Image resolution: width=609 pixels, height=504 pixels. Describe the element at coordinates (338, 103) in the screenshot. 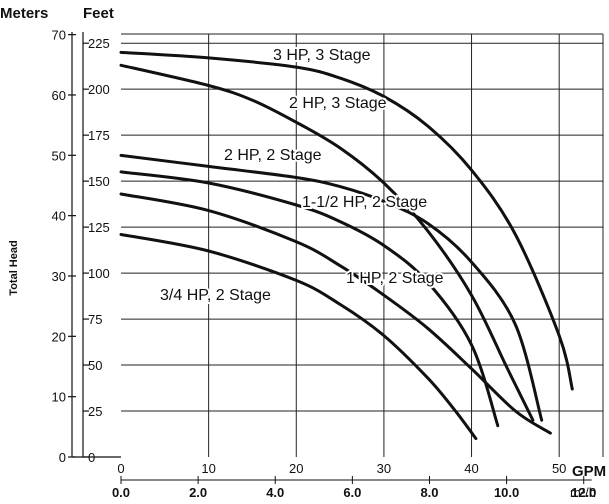

I see `curve-label-2: 2 HP, 3 Stage` at that location.